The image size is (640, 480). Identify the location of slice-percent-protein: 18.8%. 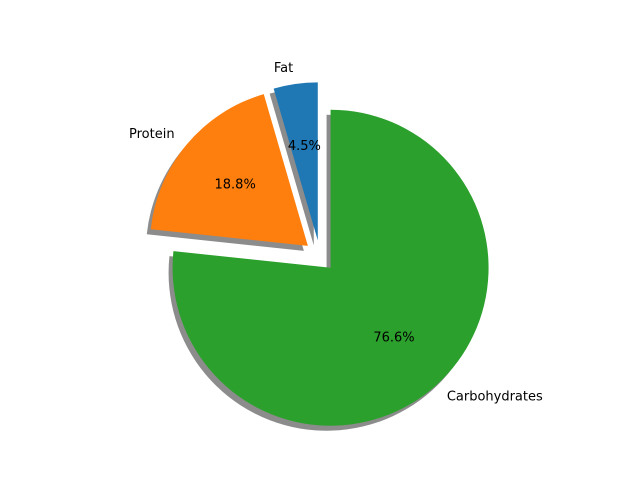
(235, 185).